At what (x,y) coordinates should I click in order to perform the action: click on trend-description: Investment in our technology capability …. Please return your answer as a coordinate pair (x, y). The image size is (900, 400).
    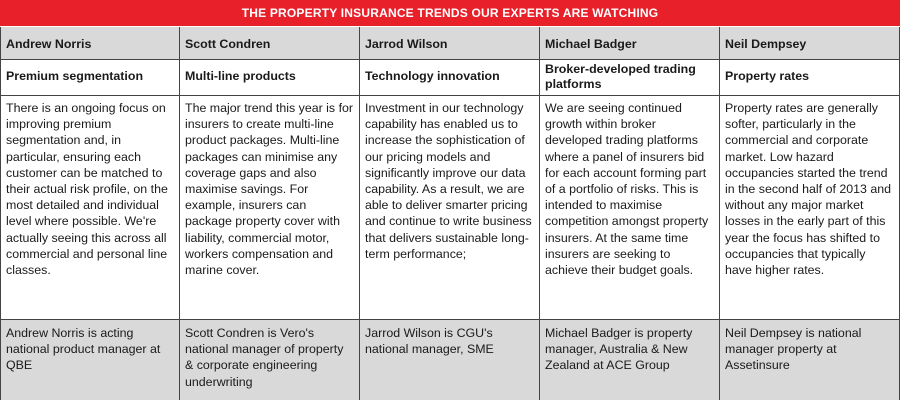
    Looking at the image, I should click on (450, 208).